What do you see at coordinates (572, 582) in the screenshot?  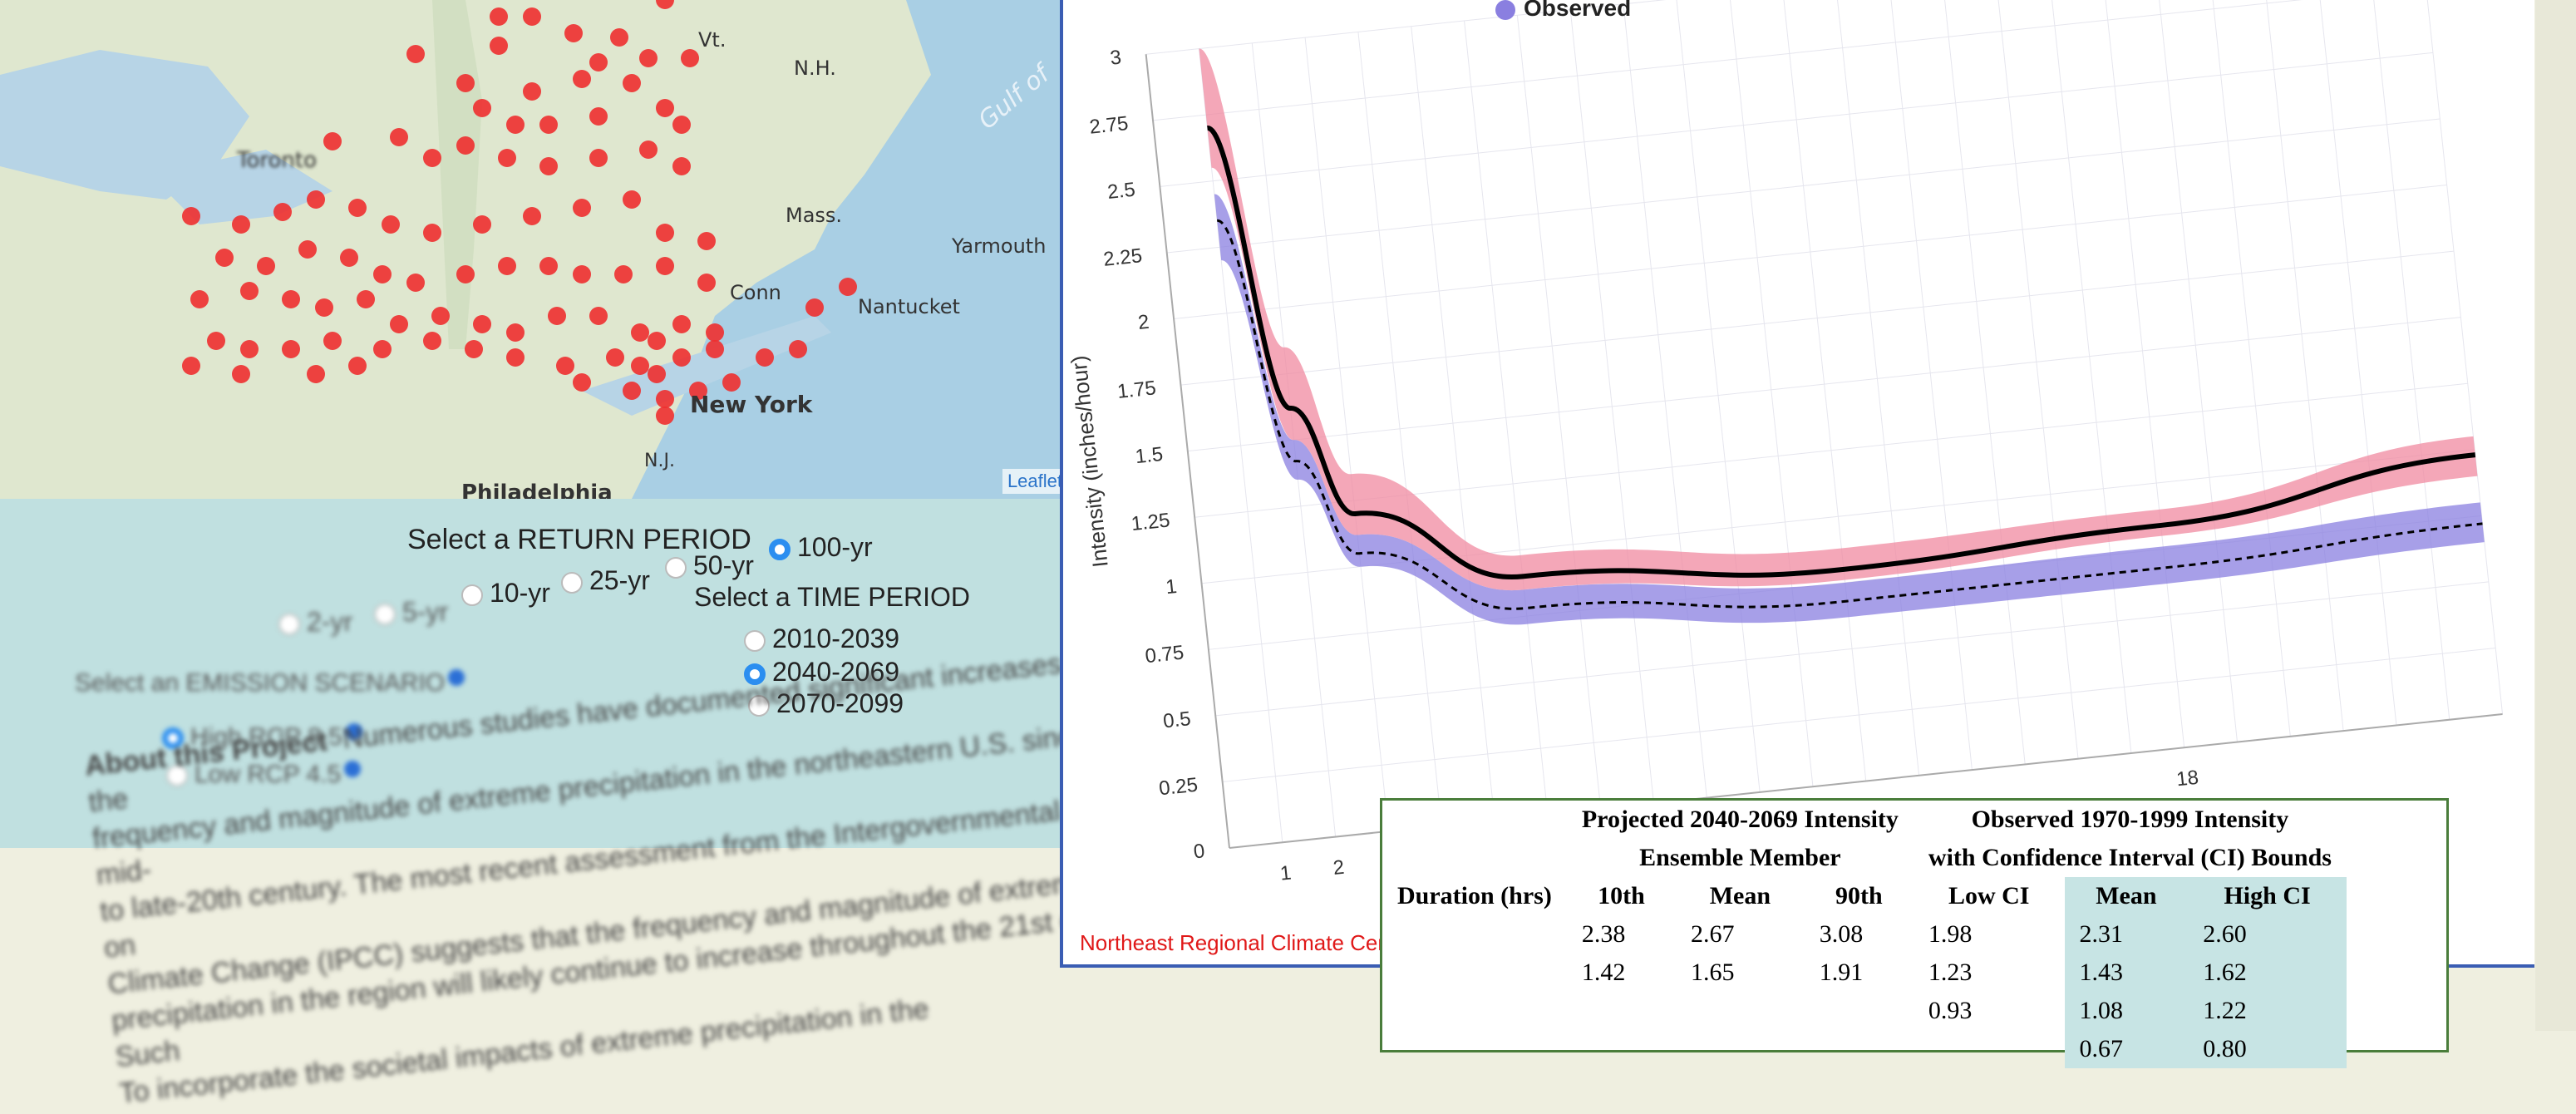 I see `radio-25yr` at bounding box center [572, 582].